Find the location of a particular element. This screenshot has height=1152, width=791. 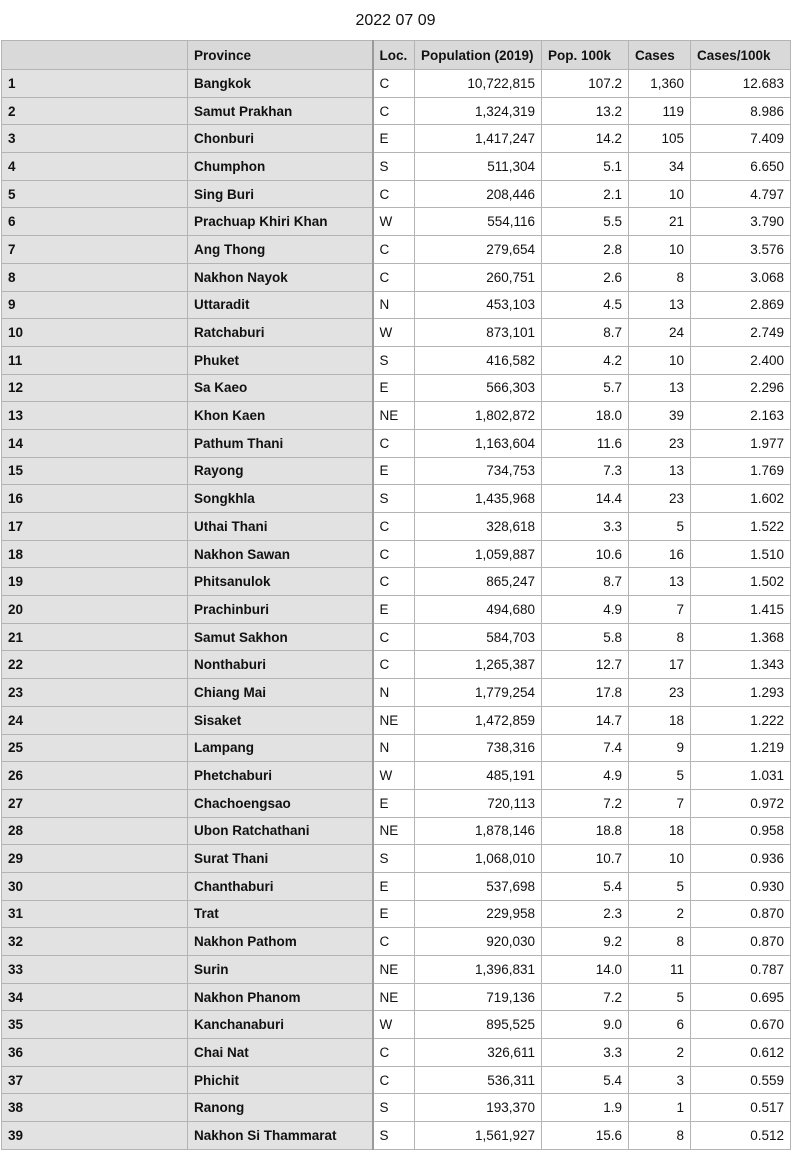

table-row: 10 Ratchaburi W 873,101 8.7 24 2.749 is located at coordinates (396, 332).